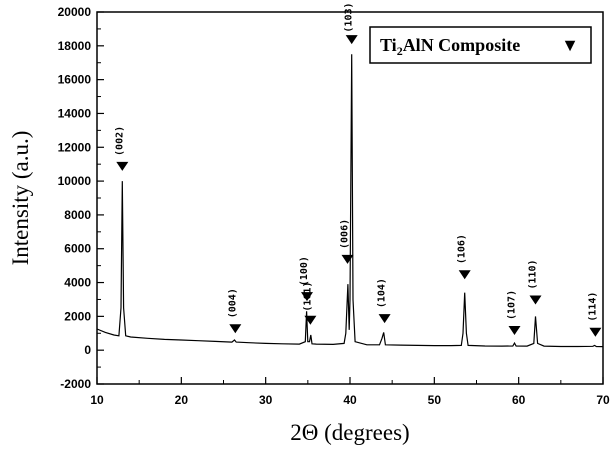 This screenshot has height=450, width=611. What do you see at coordinates (75, 181) in the screenshot?
I see `y-tick-label: 10000` at bounding box center [75, 181].